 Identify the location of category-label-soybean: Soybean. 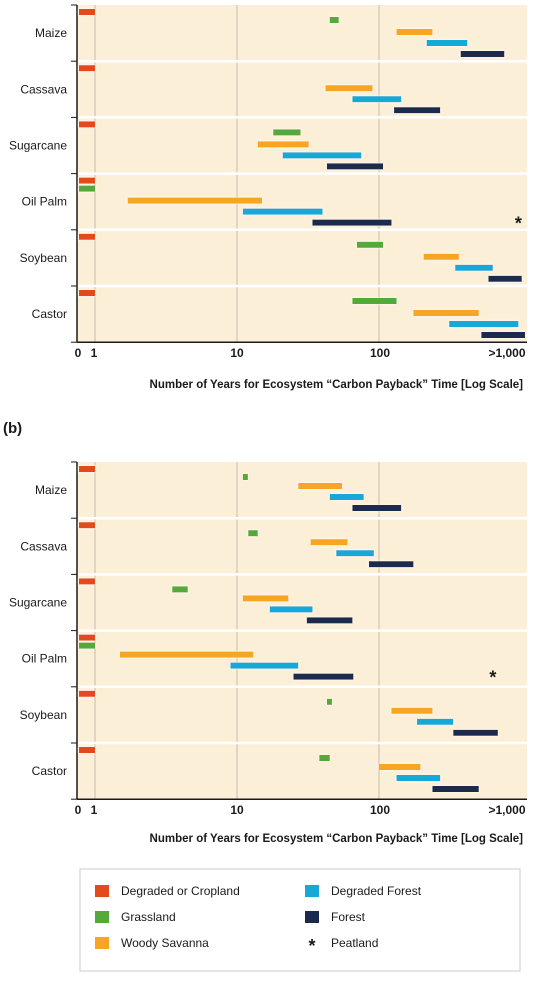
(43, 715).